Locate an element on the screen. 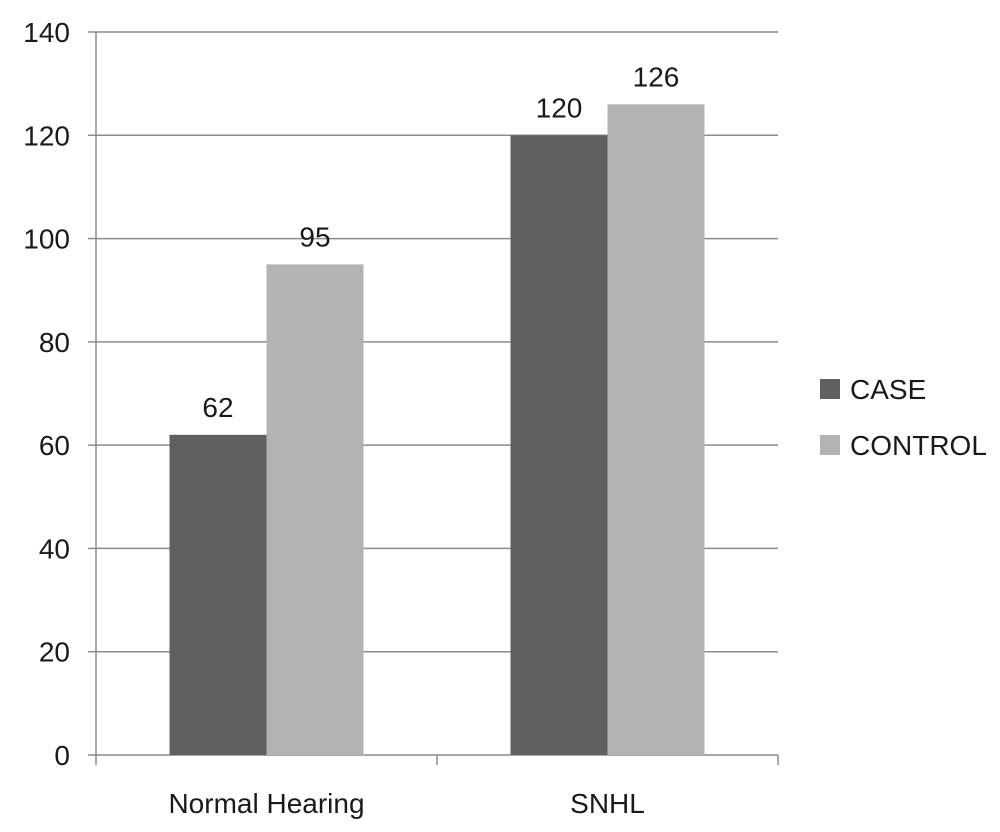  category-label-normal-hearing: Normal Hearing is located at coordinates (266, 803).